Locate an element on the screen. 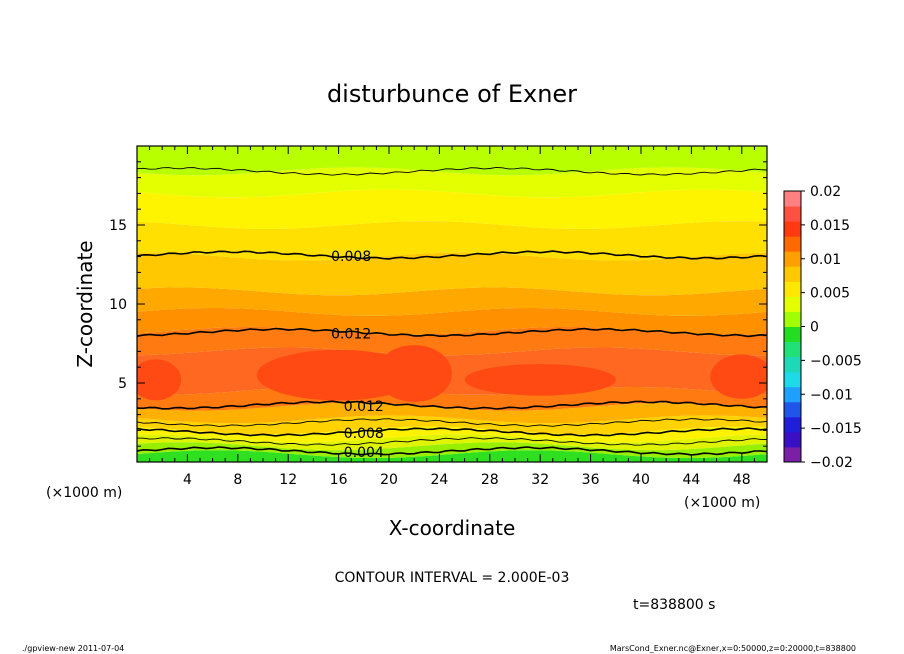 This screenshot has width=904, height=654. colorbar-tick-label: −0.01 is located at coordinates (831, 395).